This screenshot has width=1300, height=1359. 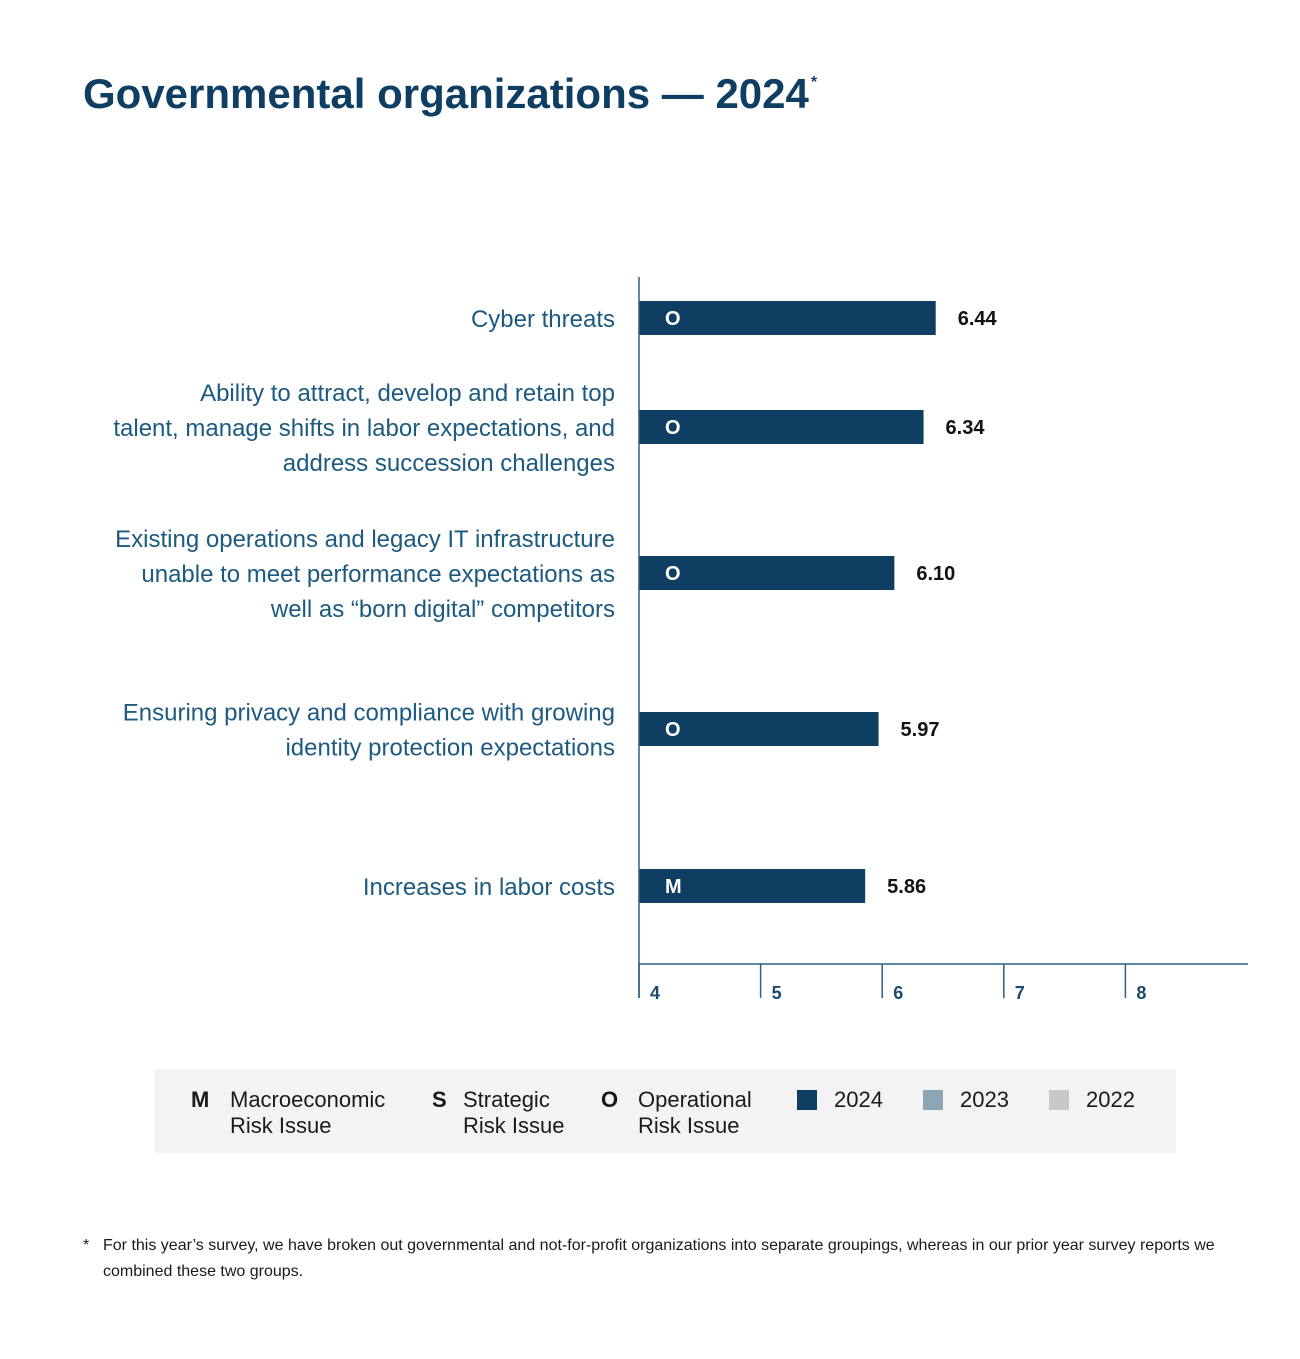 What do you see at coordinates (695, 1099) in the screenshot?
I see `legend-label-line1: Operational` at bounding box center [695, 1099].